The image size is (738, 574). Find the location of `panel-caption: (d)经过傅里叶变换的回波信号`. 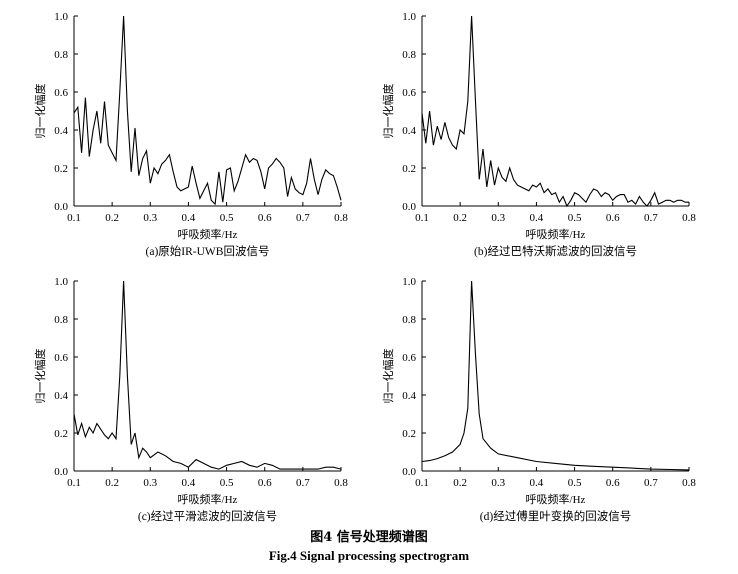

panel-caption: (d)经过傅里叶变换的回波信号 is located at coordinates (555, 516).